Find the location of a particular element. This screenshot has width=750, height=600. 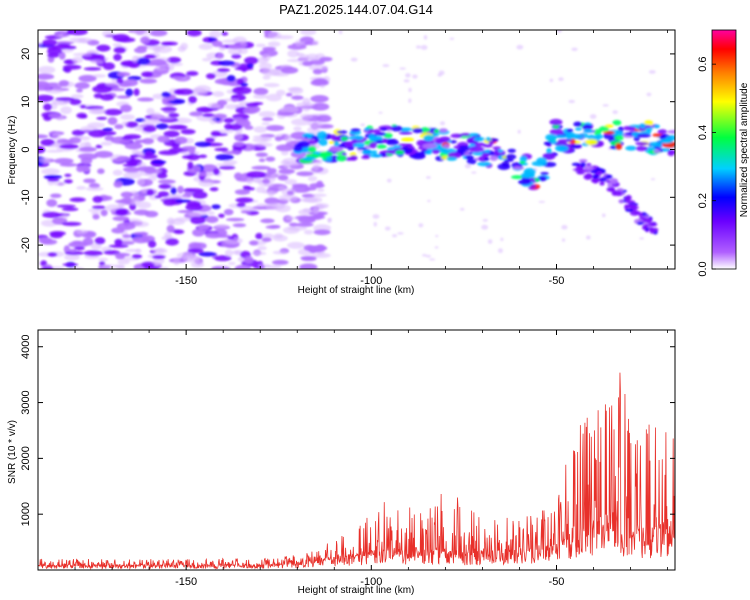

x-tick-label: -100 is located at coordinates (371, 582).